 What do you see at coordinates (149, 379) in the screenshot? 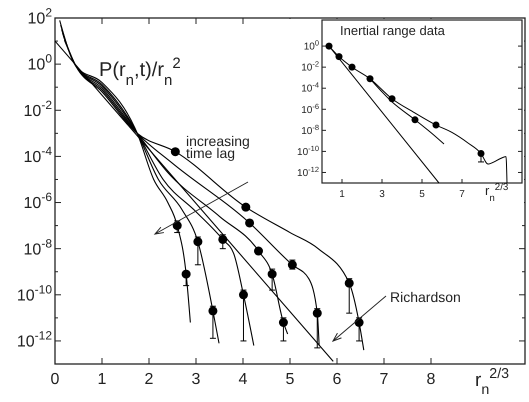
I see `x-tick-label: 2` at bounding box center [149, 379].